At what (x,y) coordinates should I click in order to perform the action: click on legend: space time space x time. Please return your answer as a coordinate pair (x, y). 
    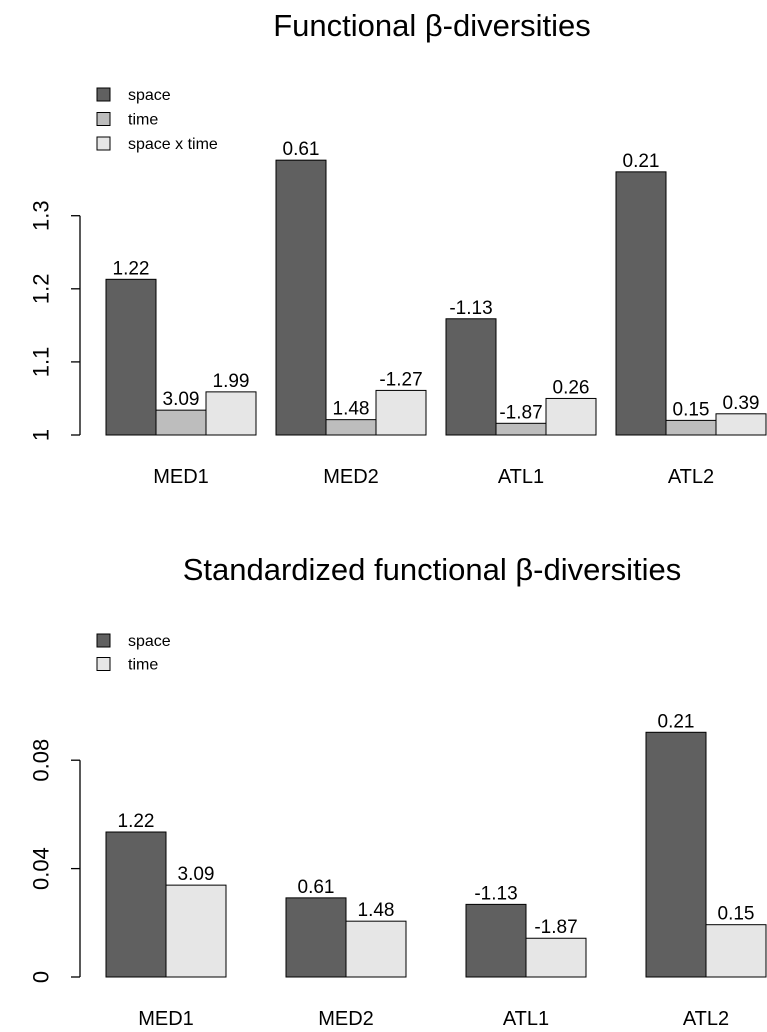
    Looking at the image, I should click on (157, 120).